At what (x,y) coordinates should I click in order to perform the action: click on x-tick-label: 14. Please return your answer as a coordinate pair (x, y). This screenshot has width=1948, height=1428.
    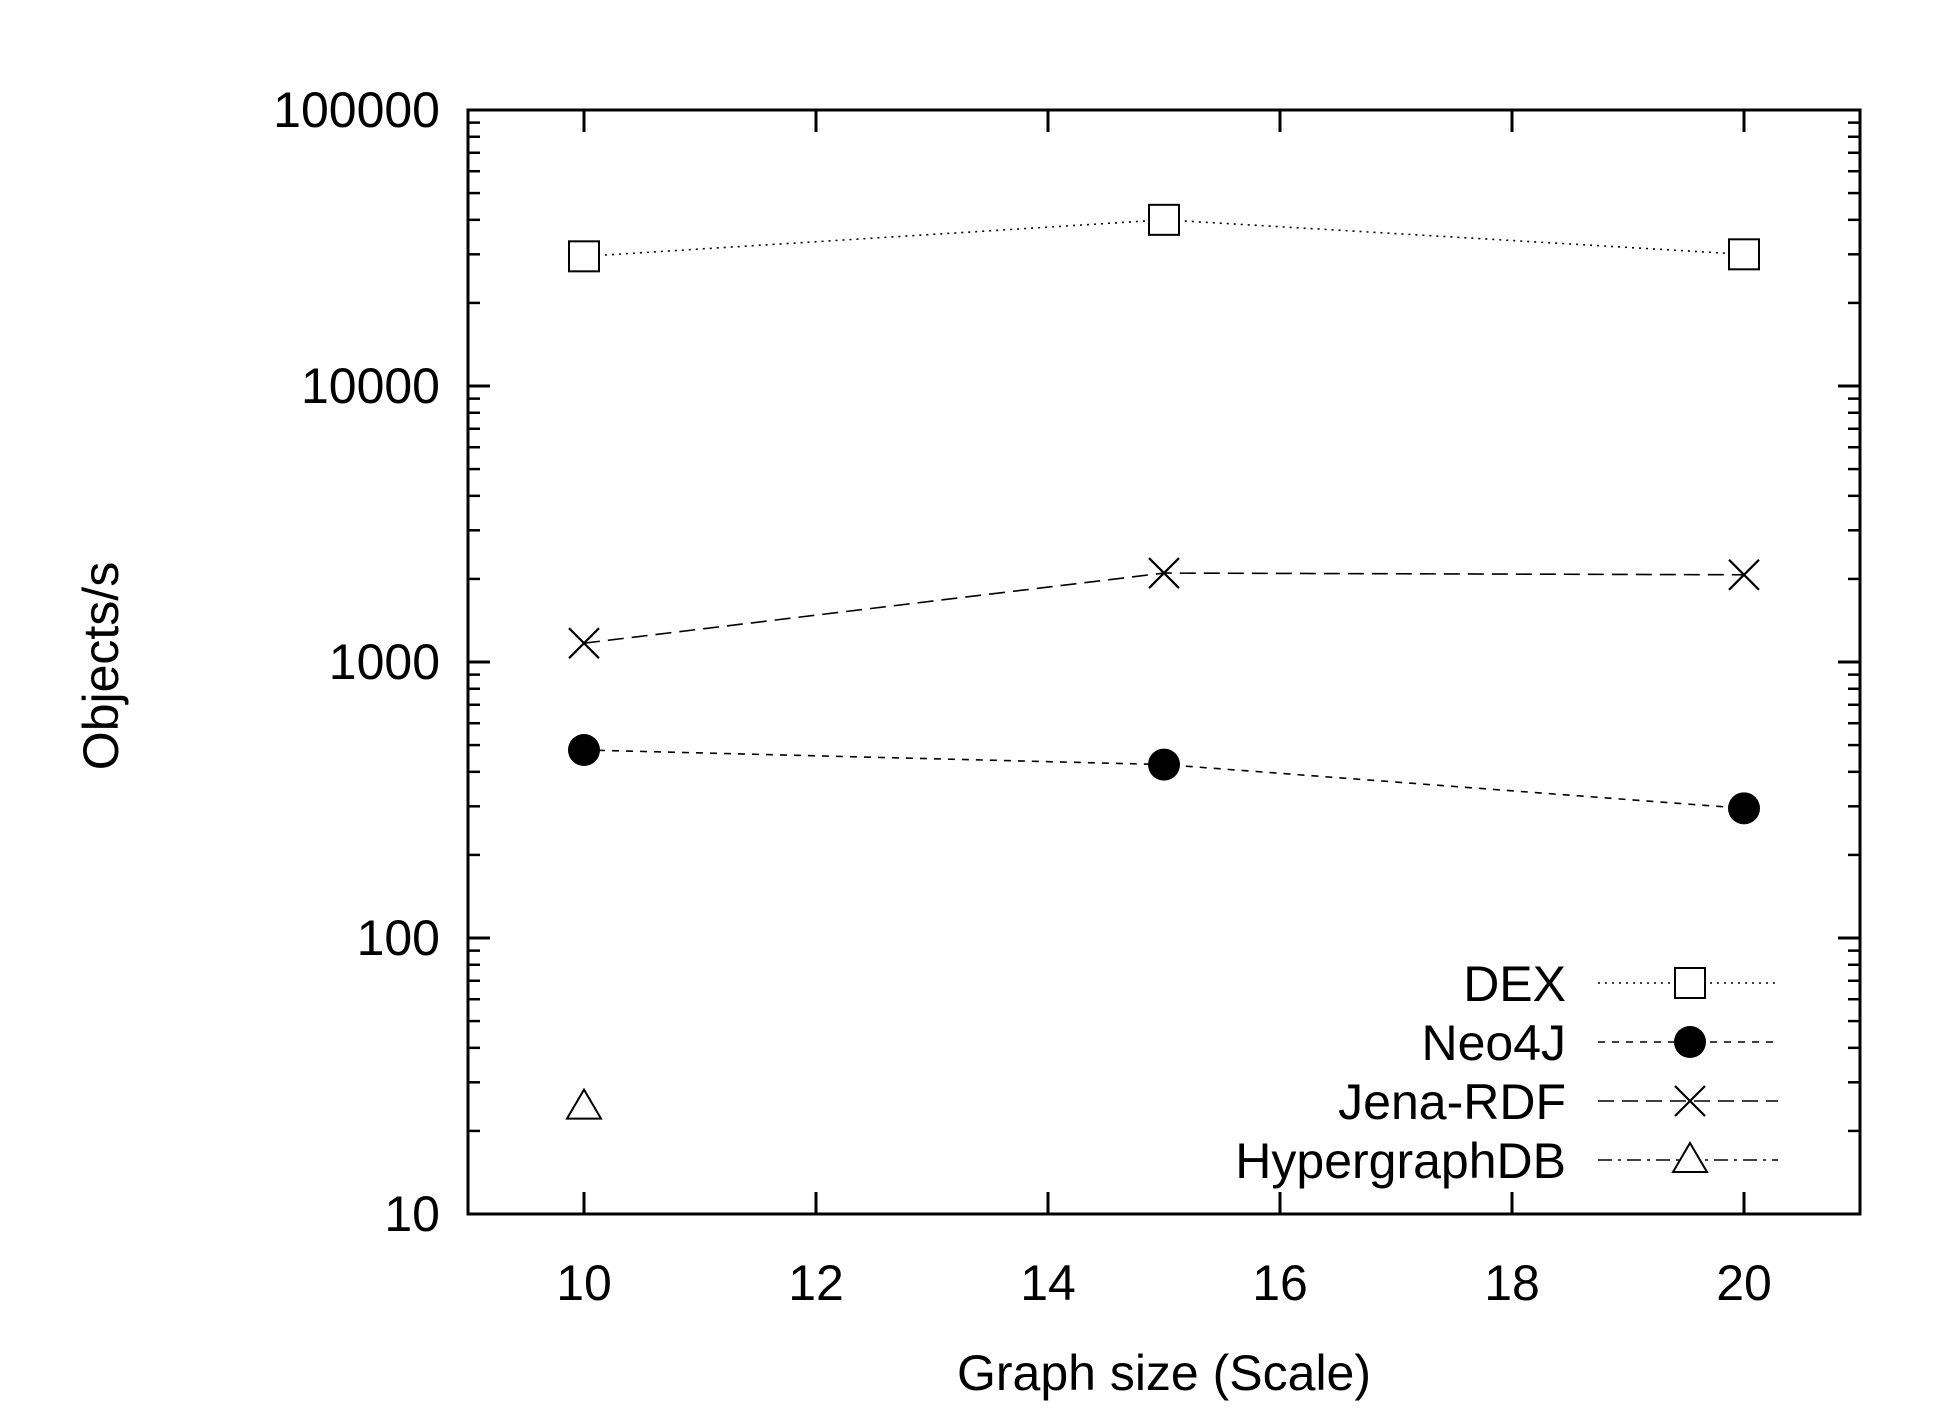
    Looking at the image, I should click on (1048, 1283).